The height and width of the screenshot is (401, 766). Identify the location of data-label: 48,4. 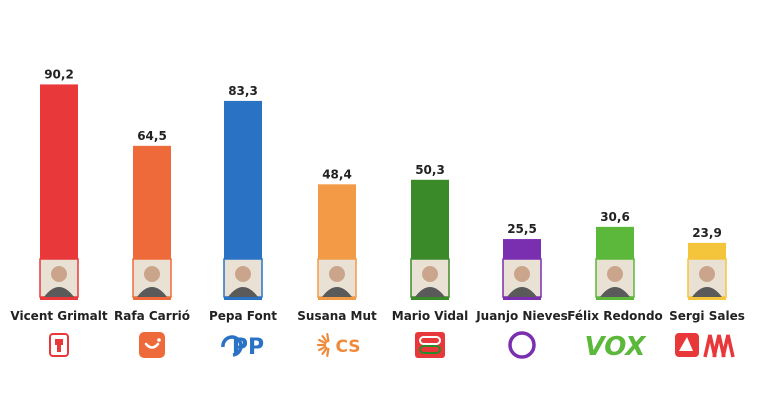
(337, 174).